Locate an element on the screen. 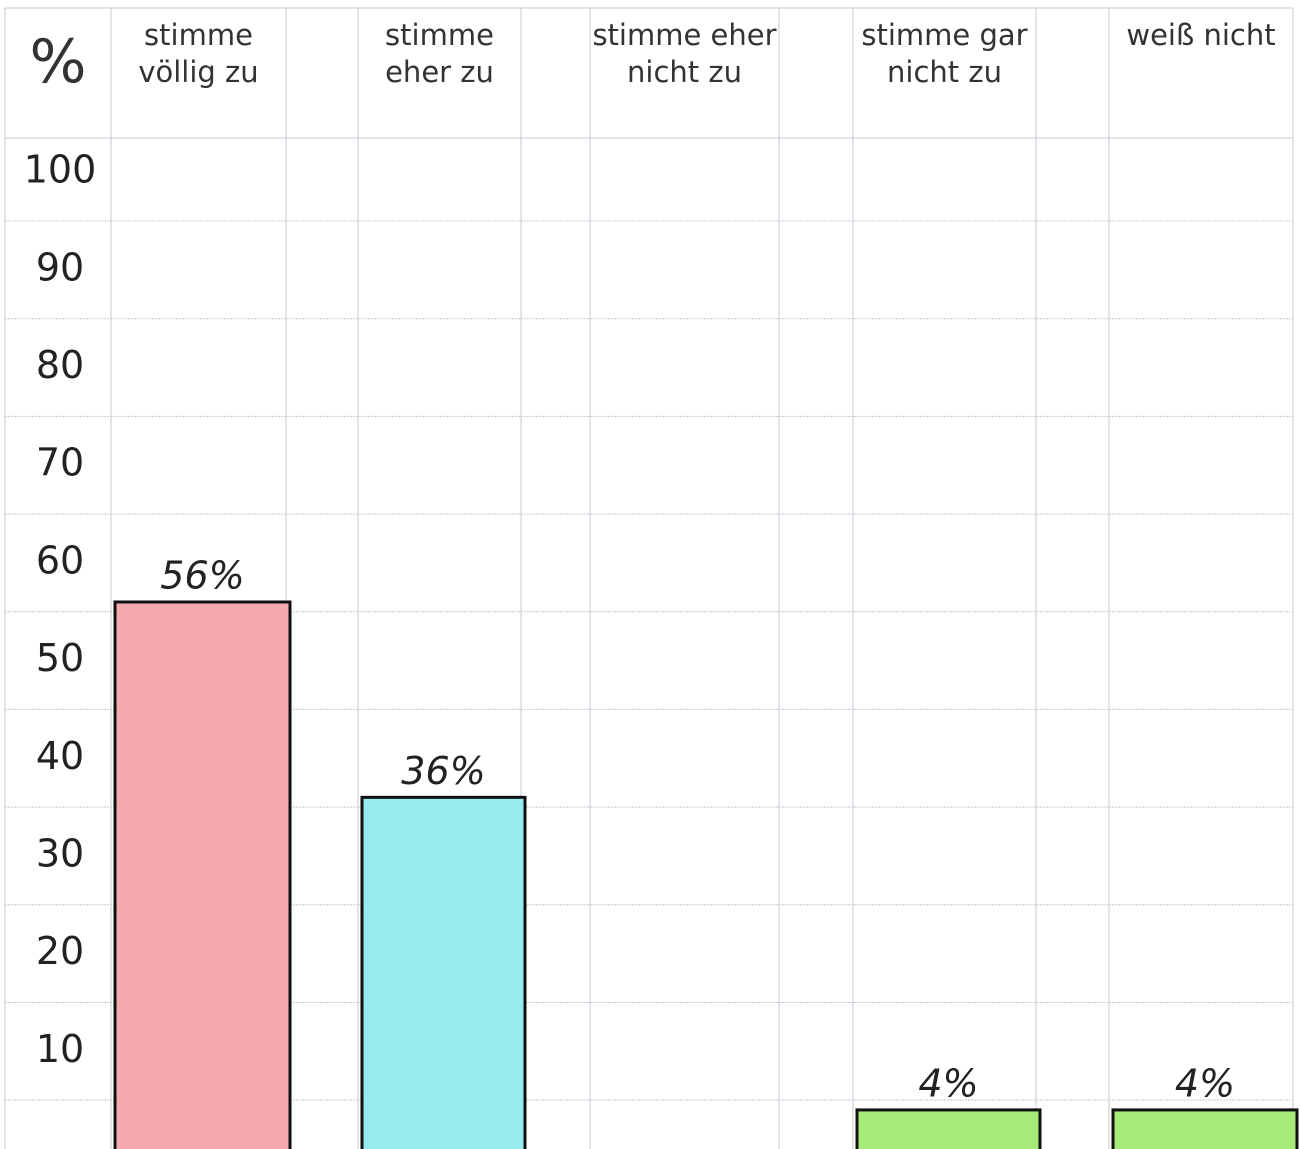  y-tick-label: 60 is located at coordinates (60, 560).